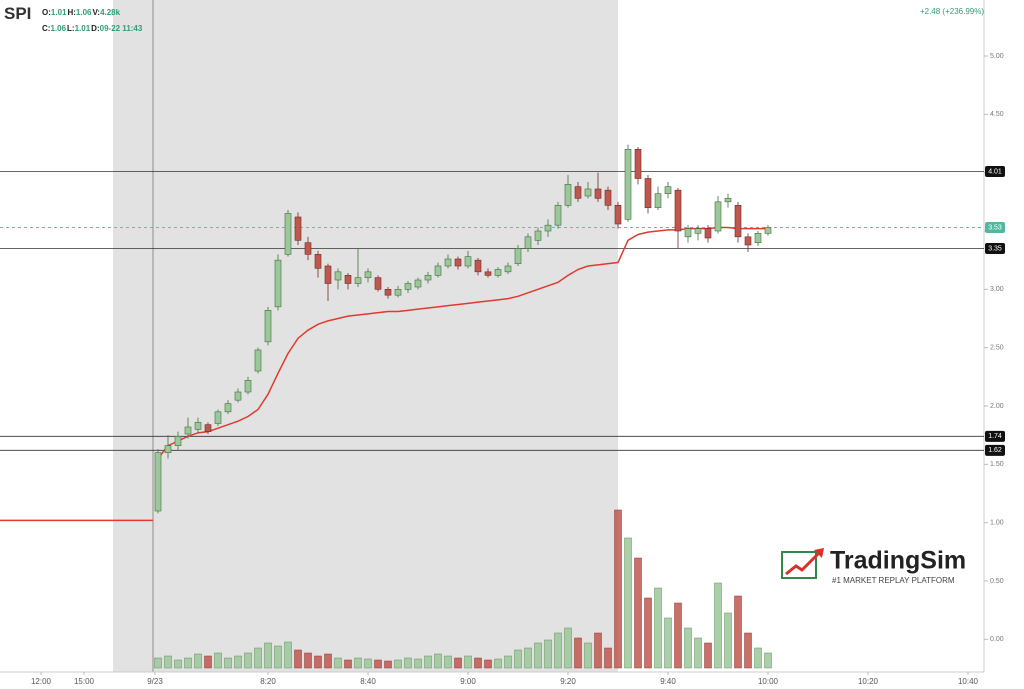 Image resolution: width=1024 pixels, height=689 pixels. Describe the element at coordinates (41, 681) in the screenshot. I see `x-tick-label: 12:00` at that location.